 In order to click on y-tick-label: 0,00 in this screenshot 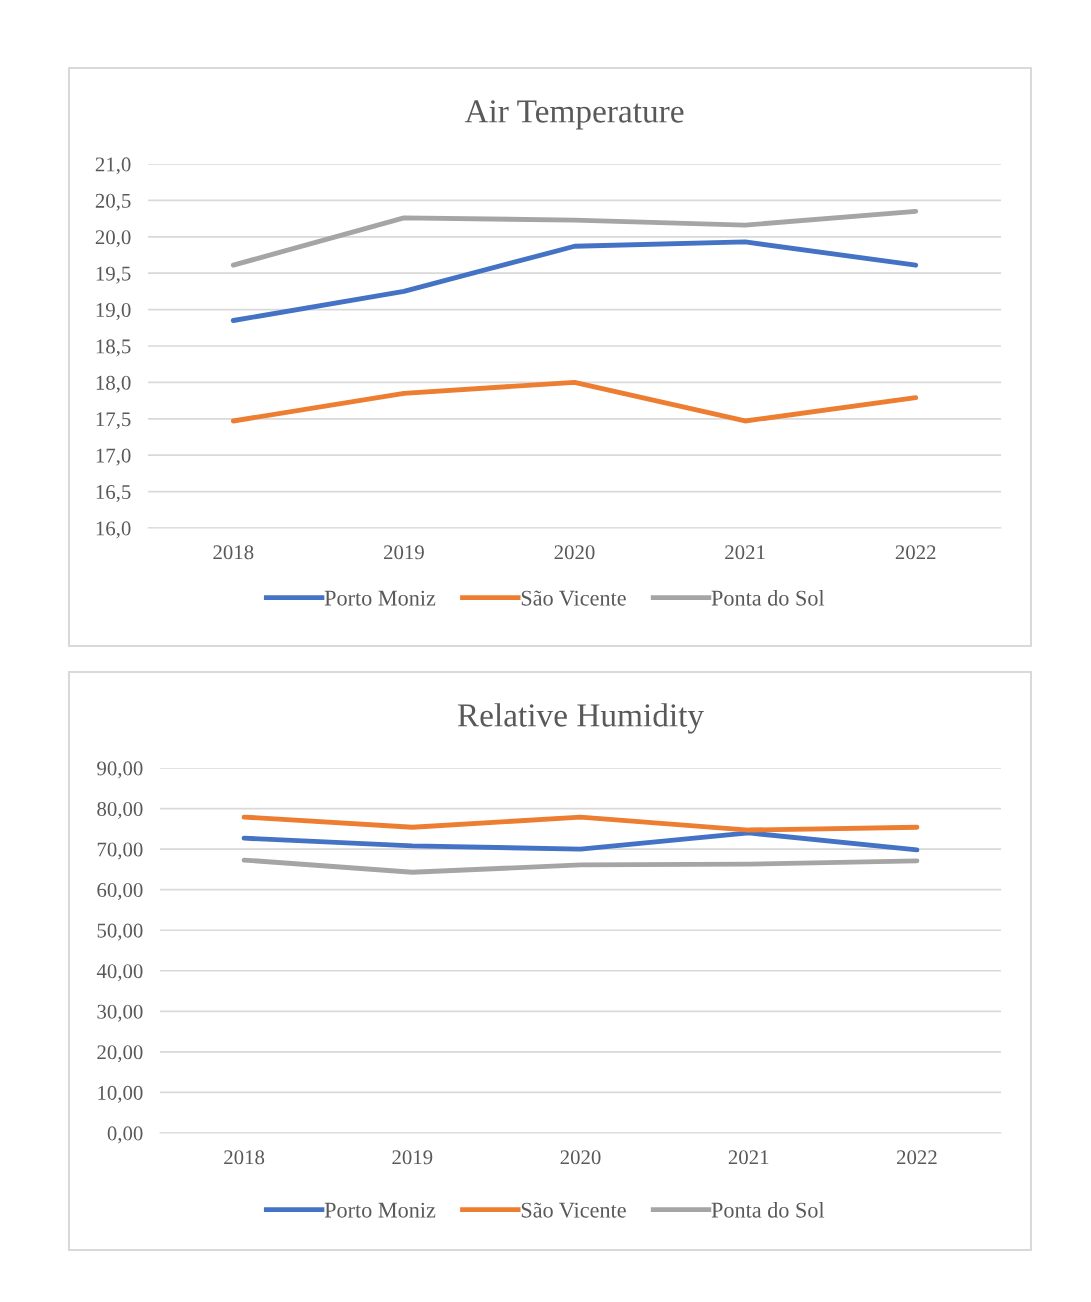, I will do `click(125, 1135)`.